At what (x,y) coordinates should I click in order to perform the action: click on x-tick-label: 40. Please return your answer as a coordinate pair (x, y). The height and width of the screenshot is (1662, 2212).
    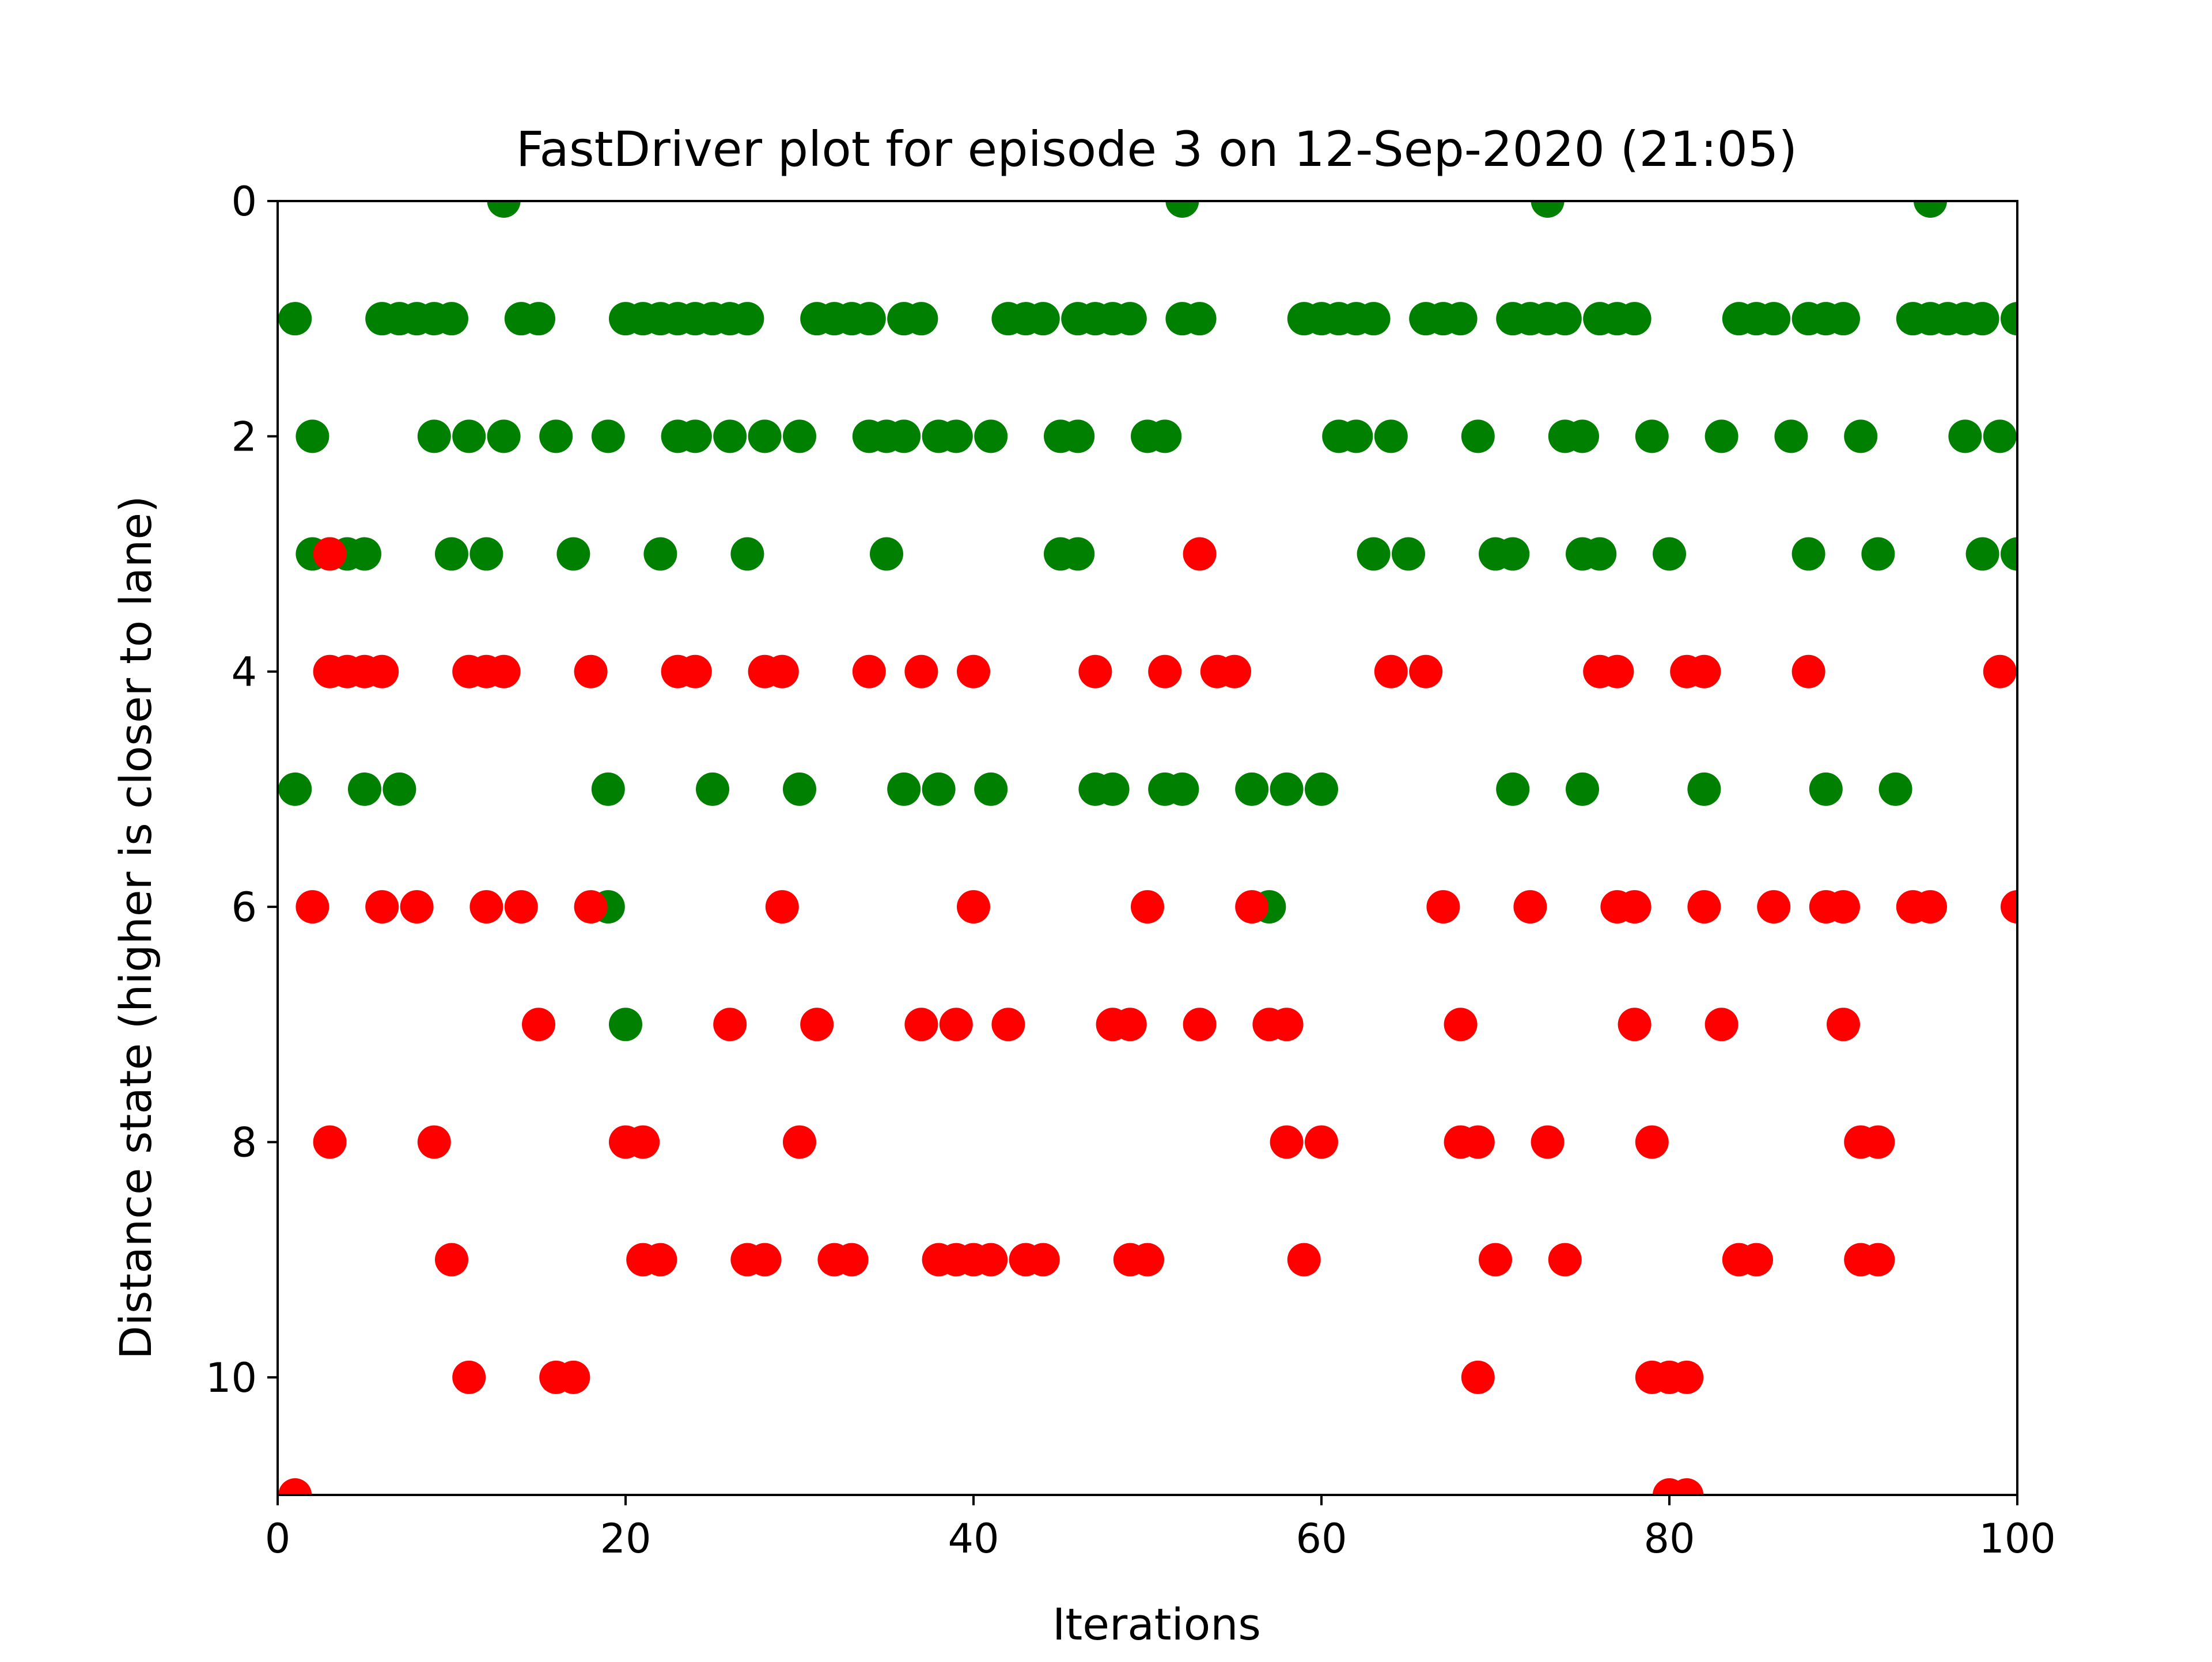
    Looking at the image, I should click on (973, 1538).